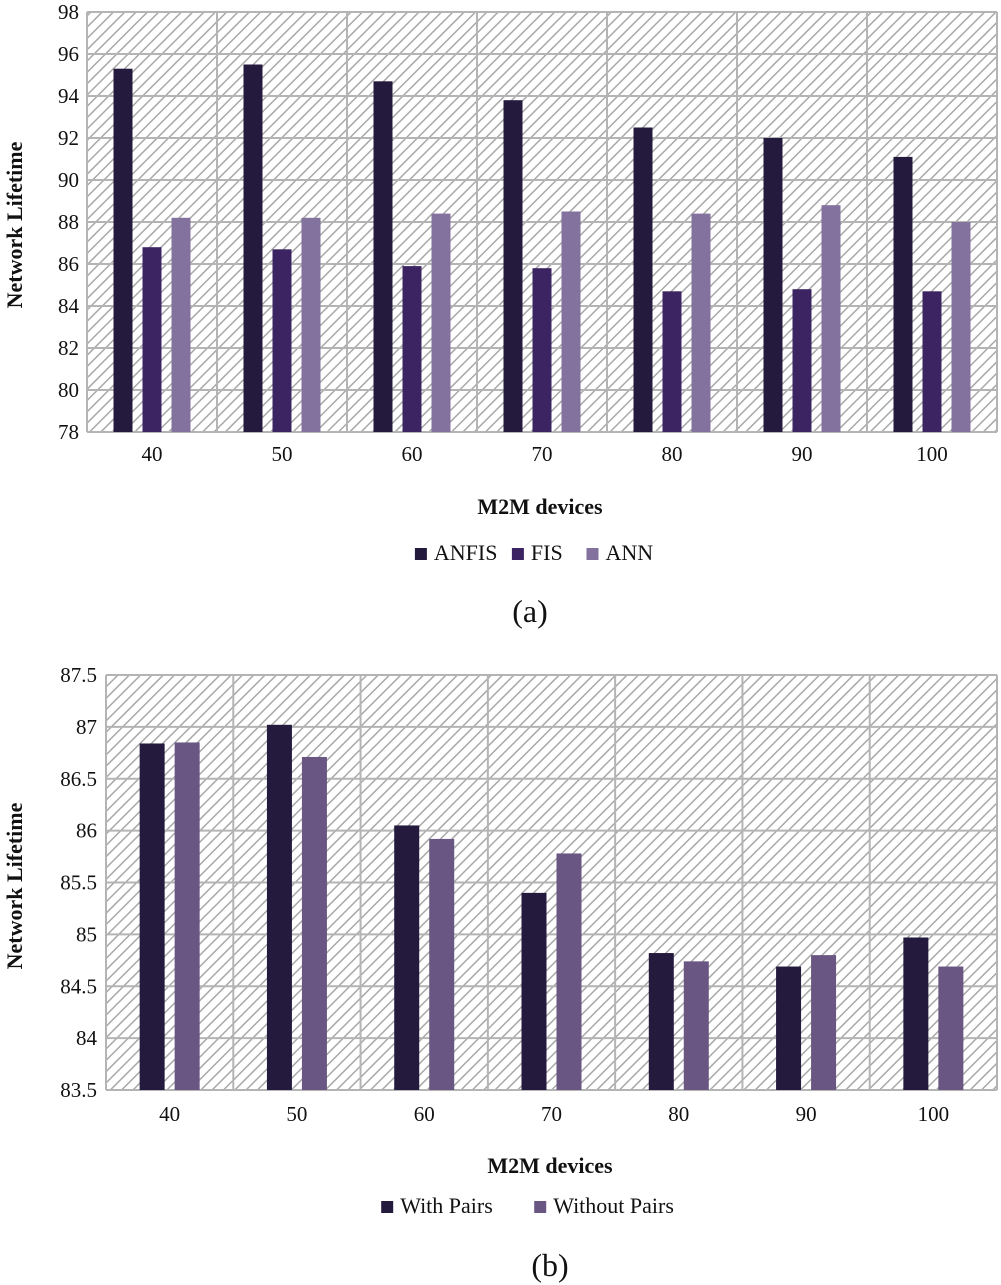  Describe the element at coordinates (466, 552) in the screenshot. I see `legend-label: ANFIS` at that location.